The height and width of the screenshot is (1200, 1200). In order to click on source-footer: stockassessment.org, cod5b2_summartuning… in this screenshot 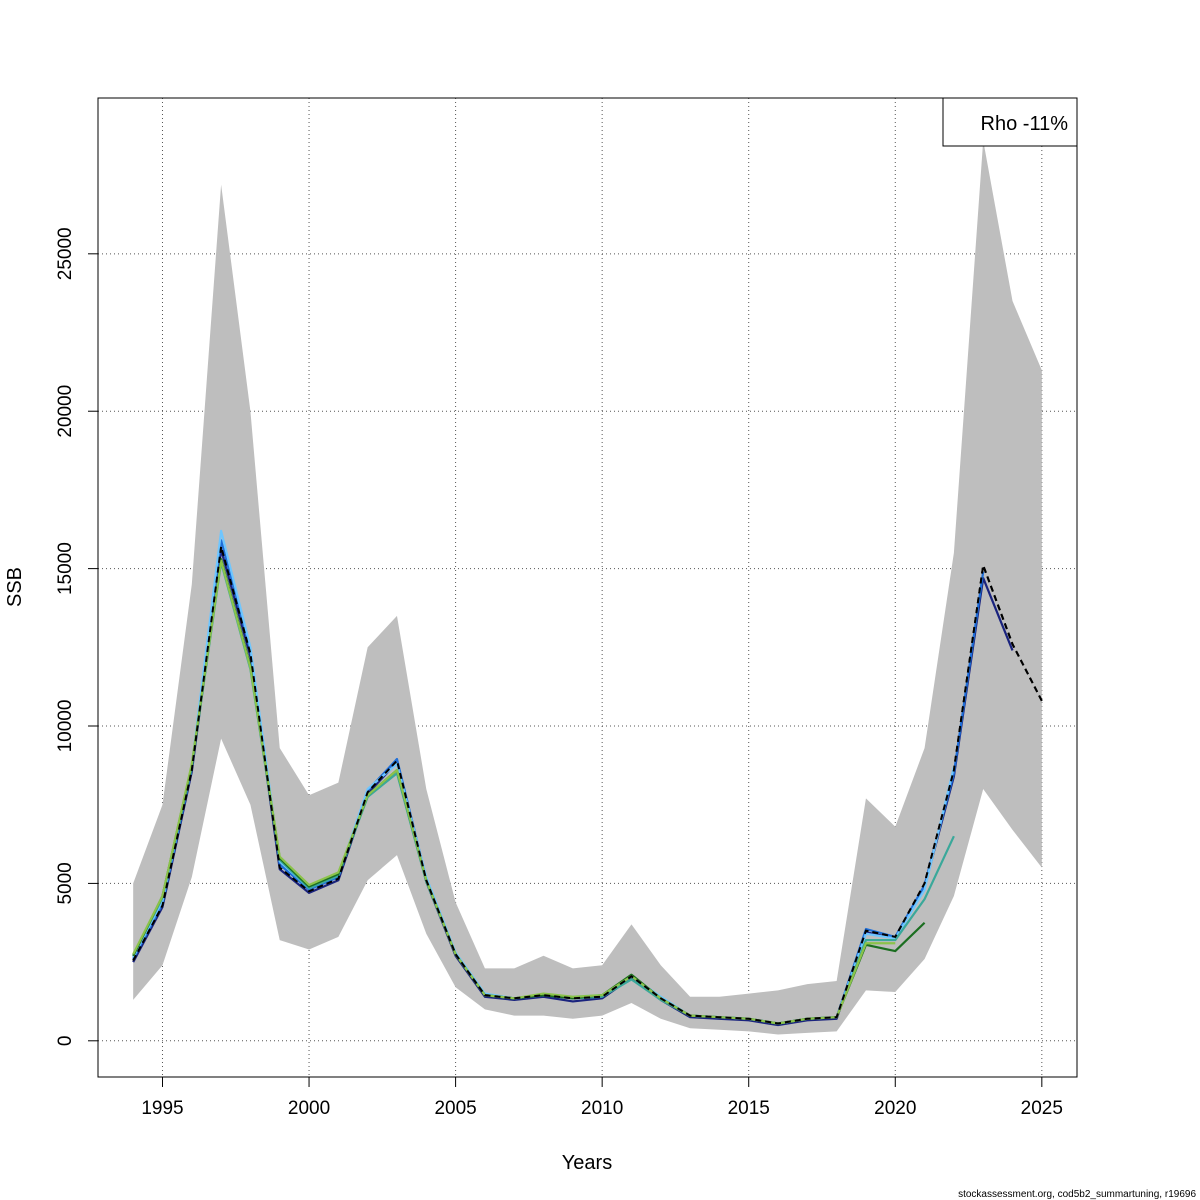, I will do `click(1077, 1194)`.